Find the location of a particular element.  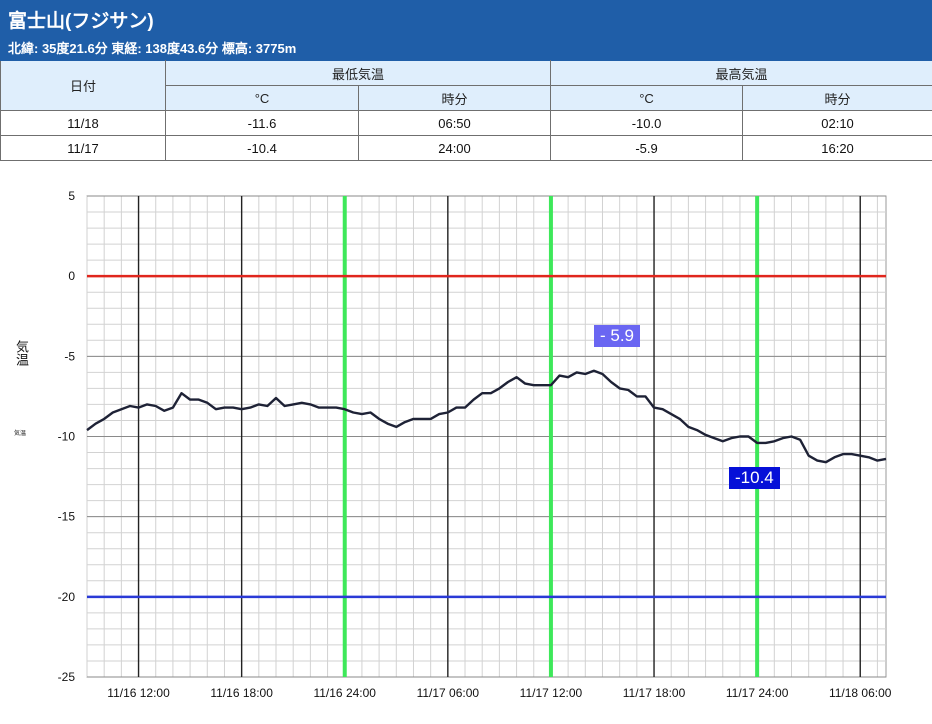

row-max-time: 02:10 is located at coordinates (837, 123).